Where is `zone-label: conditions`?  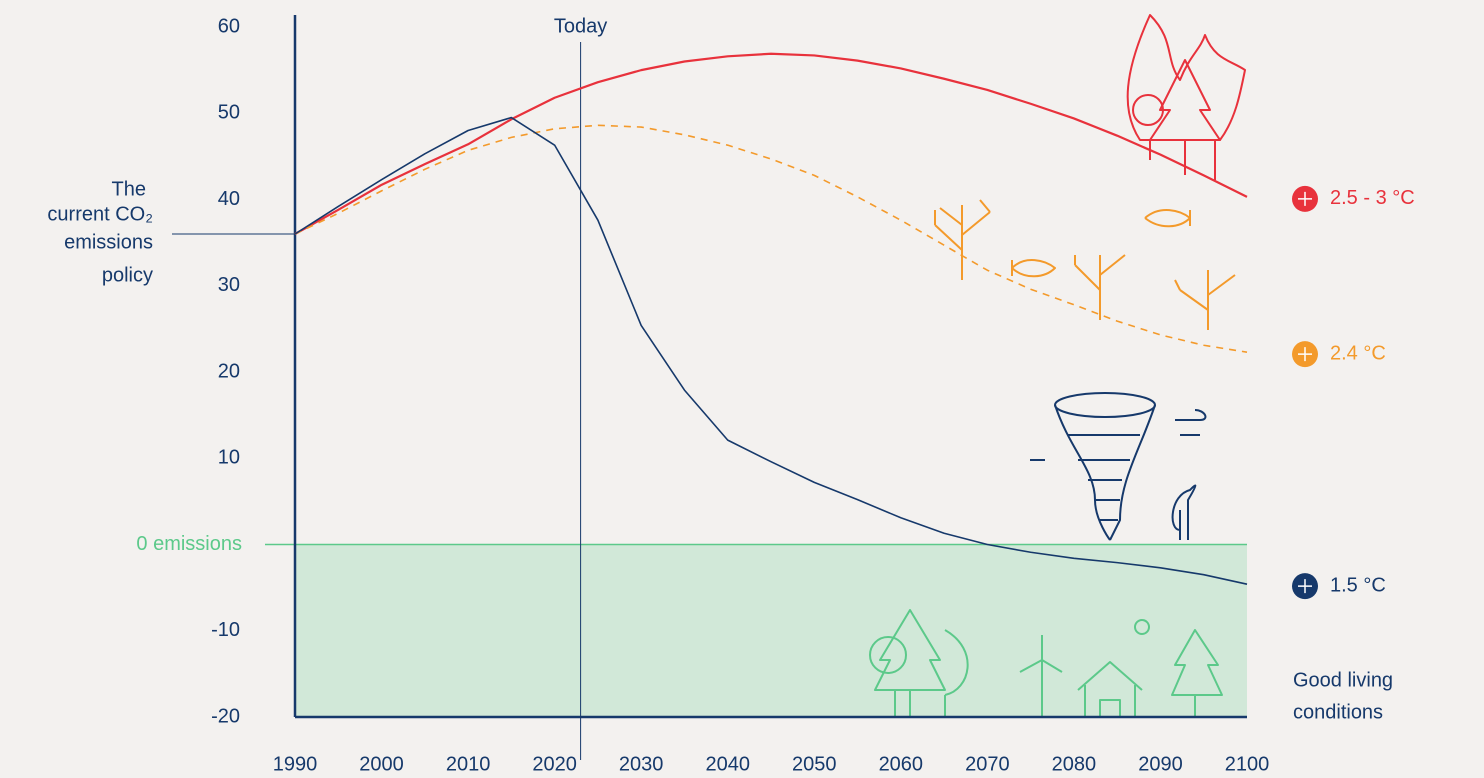 zone-label: conditions is located at coordinates (1338, 712).